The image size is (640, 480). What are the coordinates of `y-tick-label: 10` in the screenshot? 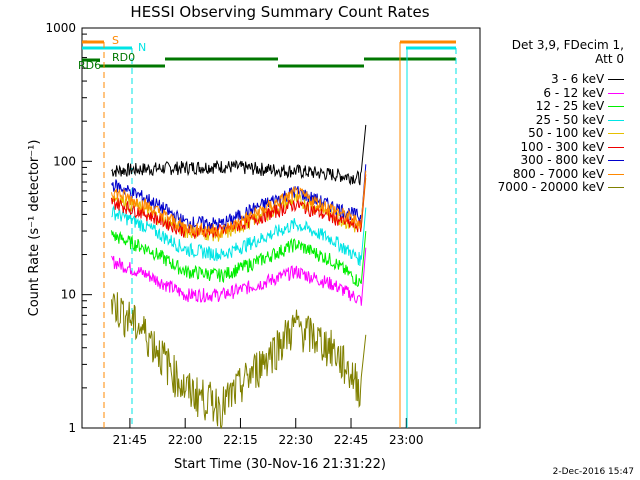 It's located at (68, 295).